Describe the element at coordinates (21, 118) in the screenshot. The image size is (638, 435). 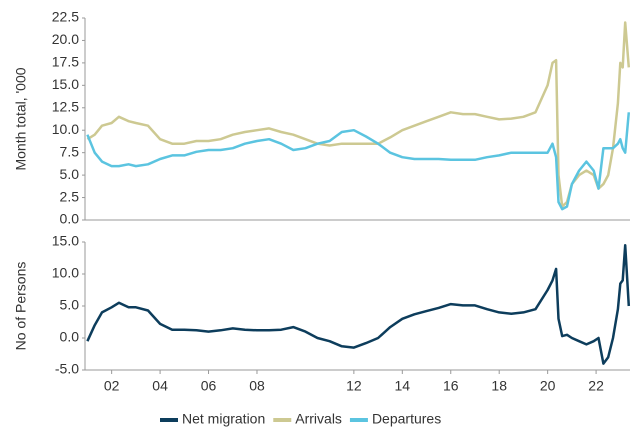
I see `y-axis-label: Month total, '000` at that location.